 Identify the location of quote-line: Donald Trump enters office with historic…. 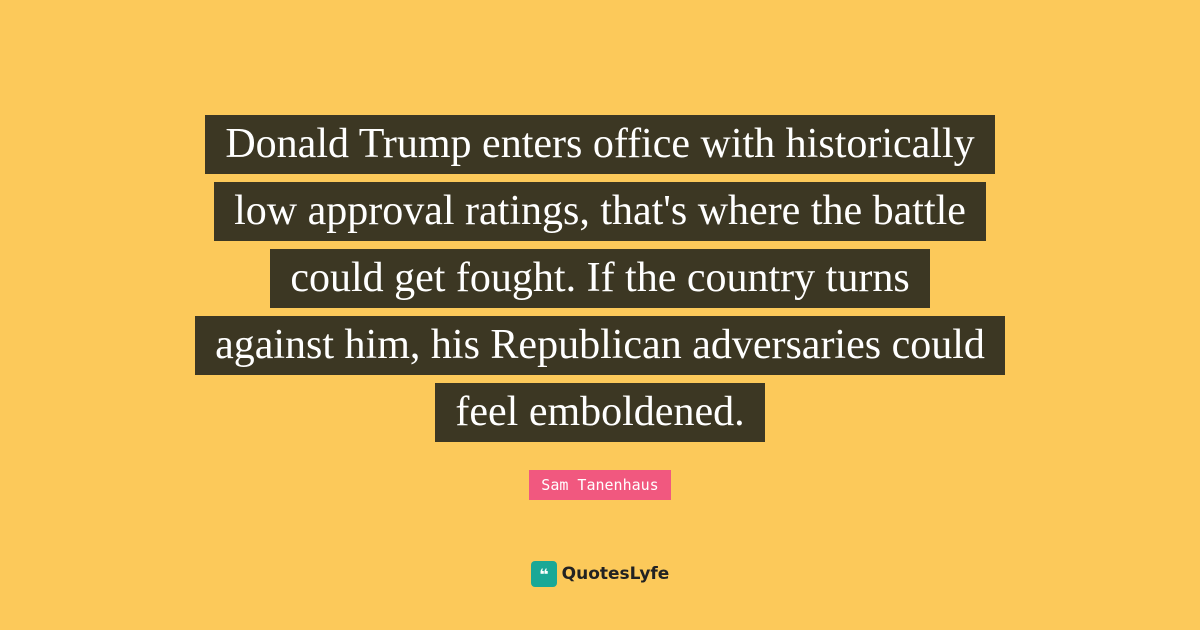
(600, 144).